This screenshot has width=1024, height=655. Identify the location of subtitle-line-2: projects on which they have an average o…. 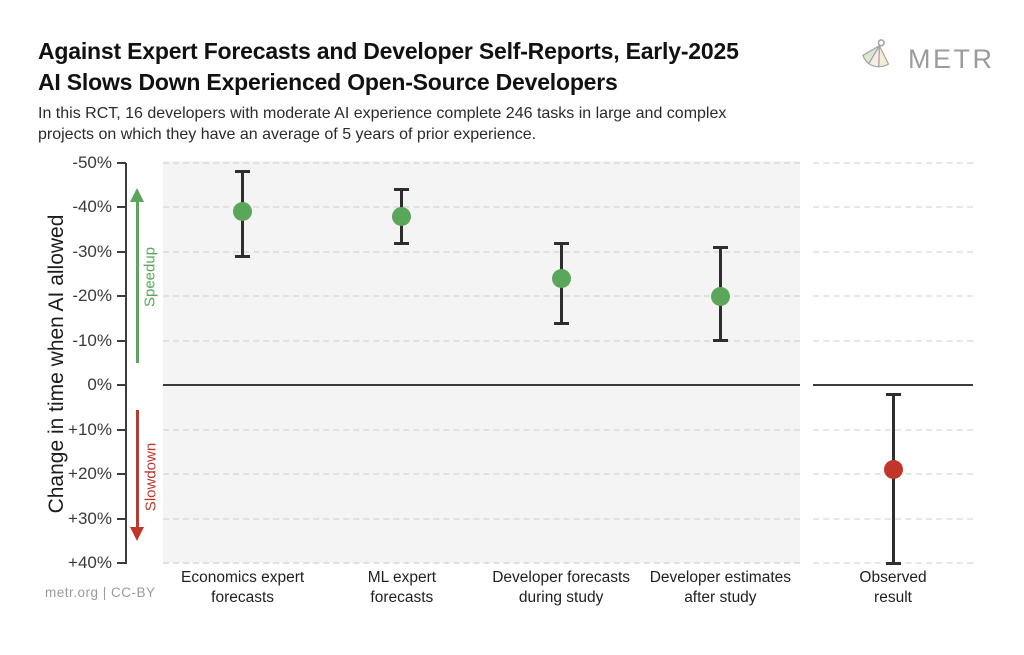
(287, 134).